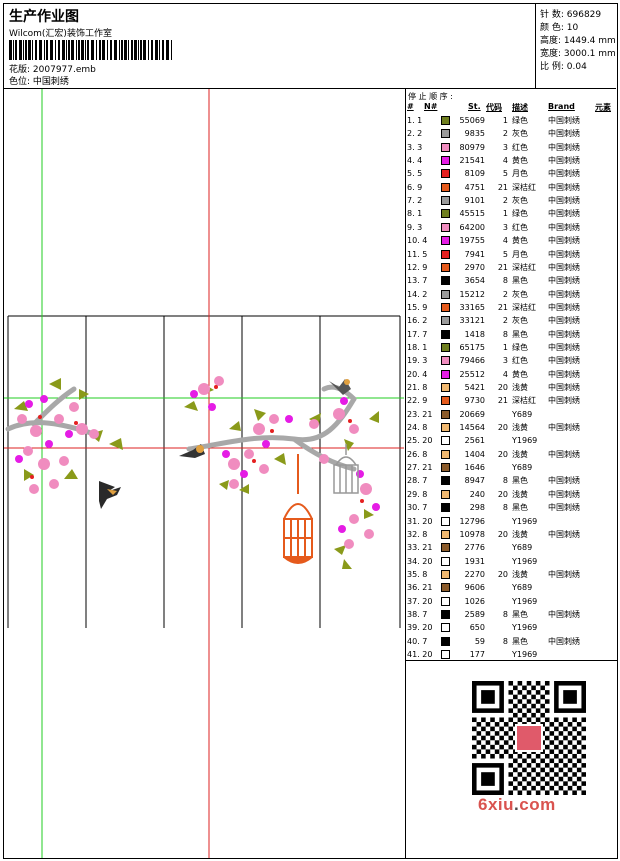 The image size is (620, 861). What do you see at coordinates (505, 374) in the screenshot?
I see `color-code: 4` at bounding box center [505, 374].